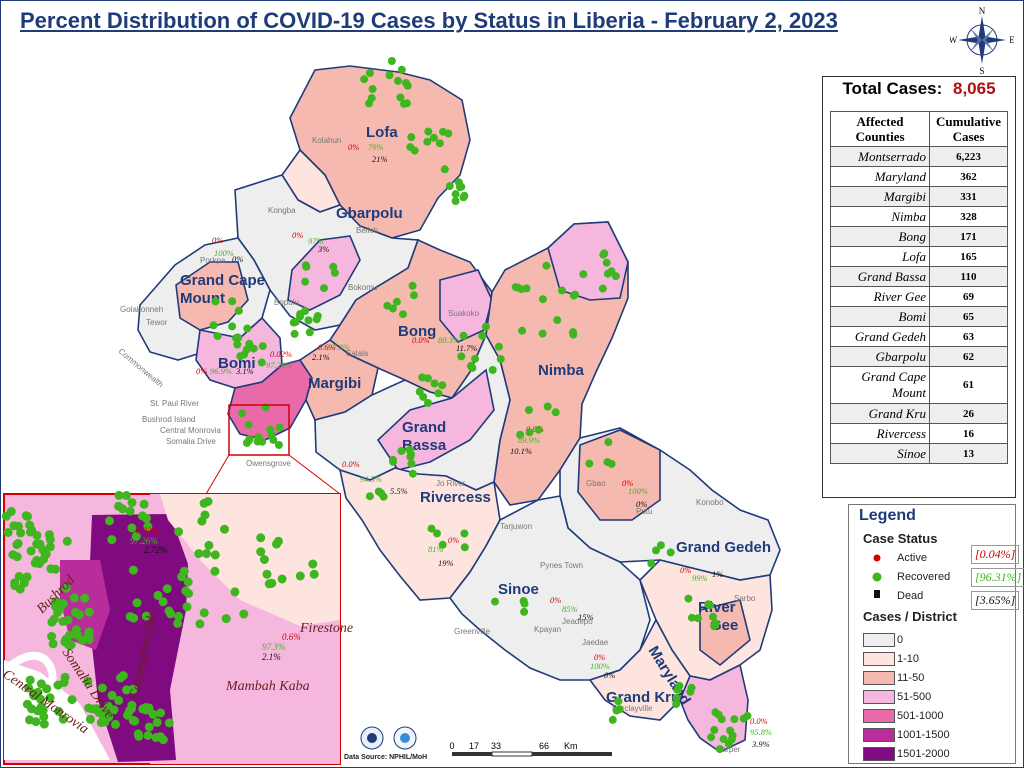  Describe the element at coordinates (969, 317) in the screenshot. I see `case-count-cell: 65` at that location.